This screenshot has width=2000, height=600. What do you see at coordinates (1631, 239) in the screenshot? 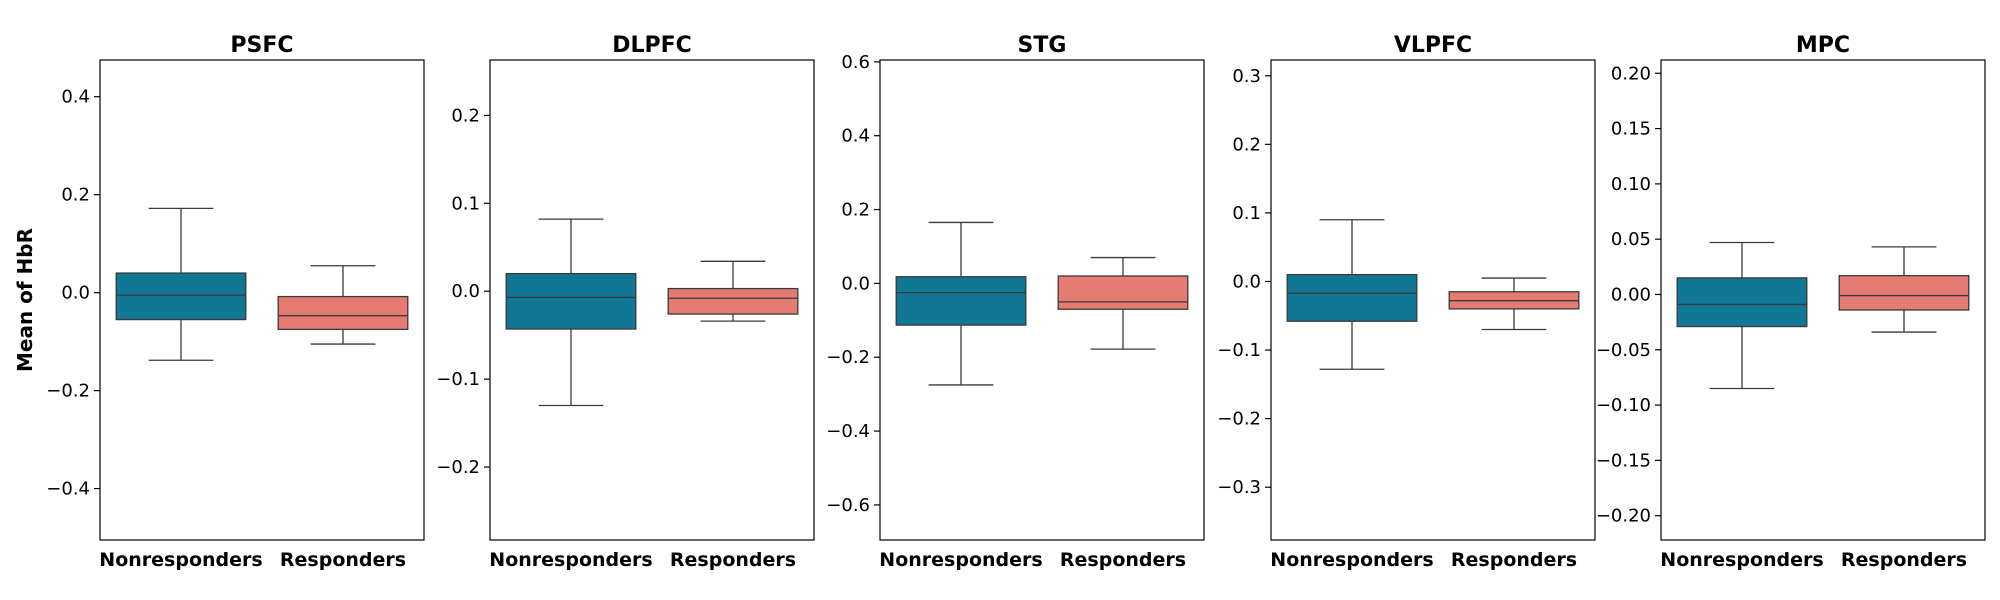
I see `y-tick-label: 0.05` at bounding box center [1631, 239].